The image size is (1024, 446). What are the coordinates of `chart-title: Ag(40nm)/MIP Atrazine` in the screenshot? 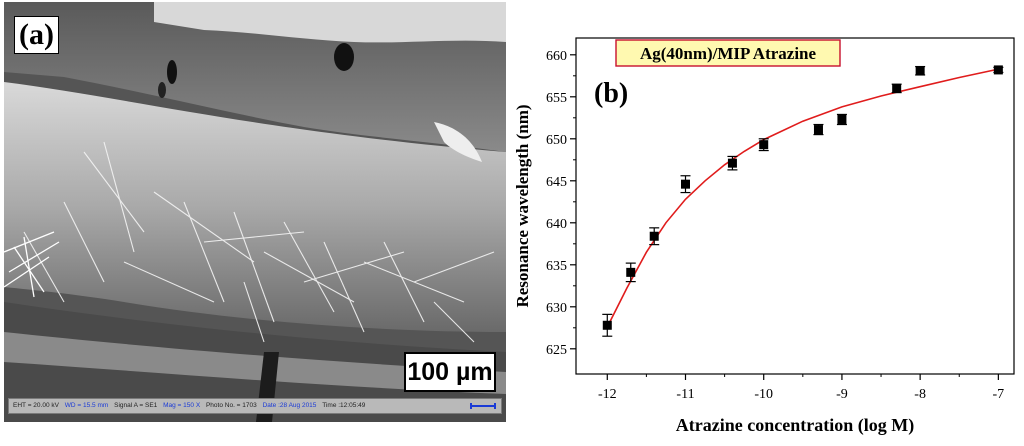 It's located at (728, 53).